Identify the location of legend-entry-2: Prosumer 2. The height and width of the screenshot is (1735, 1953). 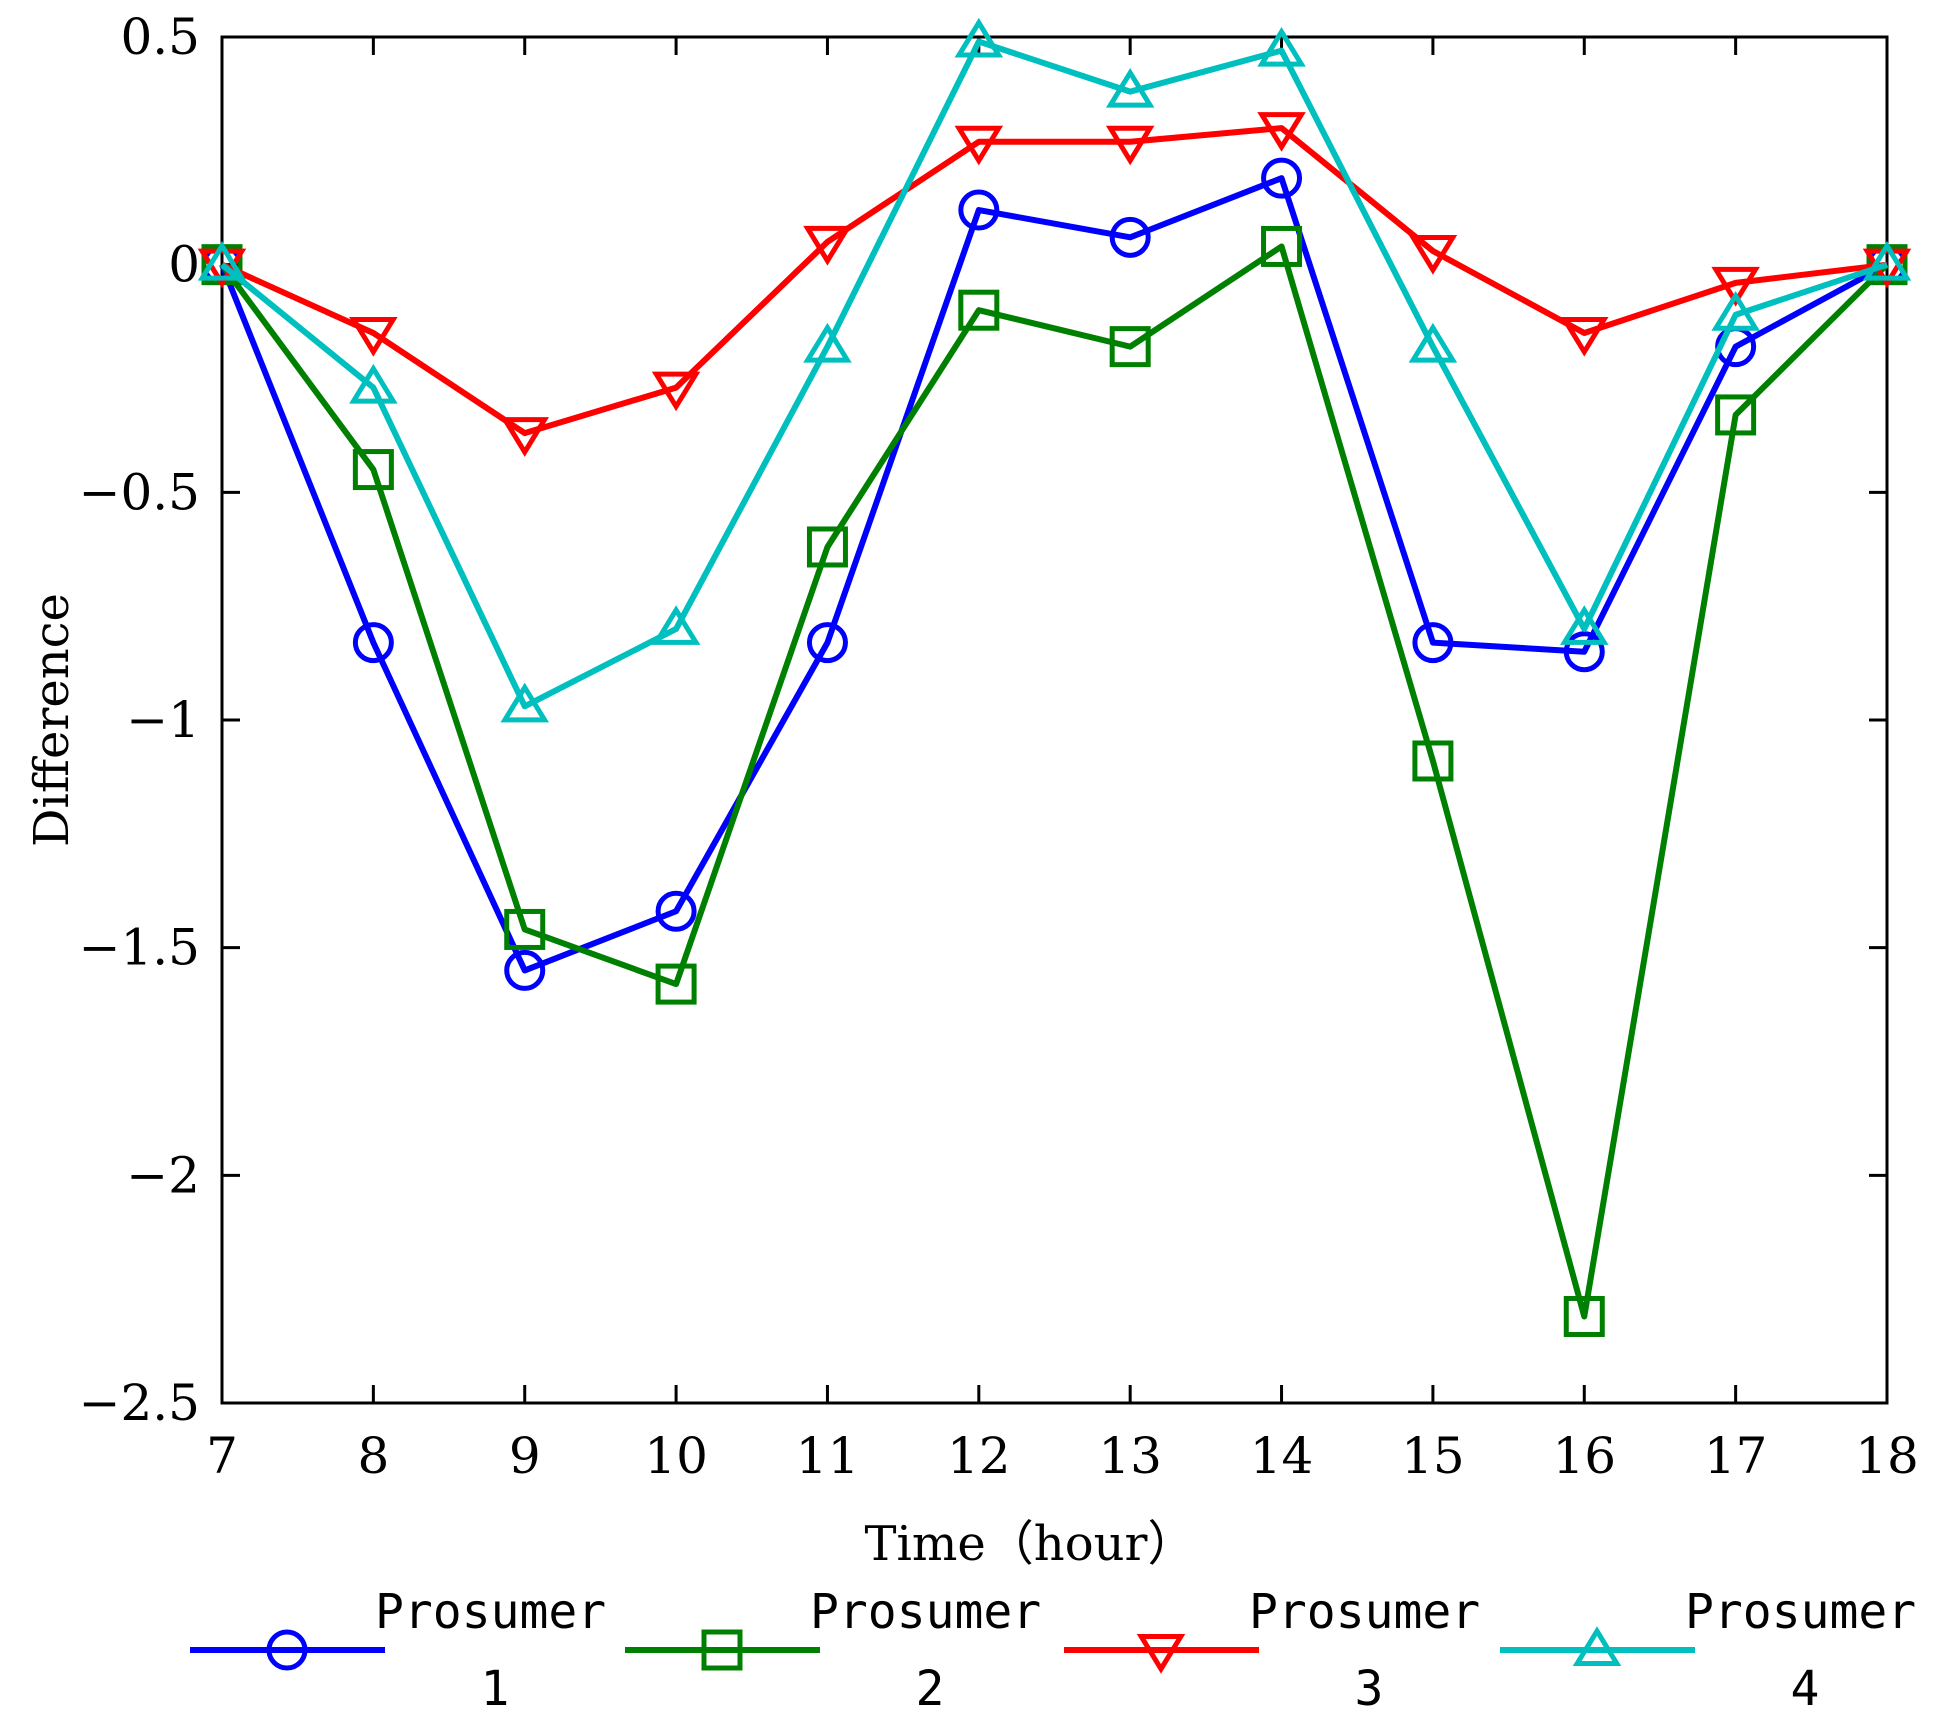
(833, 1650).